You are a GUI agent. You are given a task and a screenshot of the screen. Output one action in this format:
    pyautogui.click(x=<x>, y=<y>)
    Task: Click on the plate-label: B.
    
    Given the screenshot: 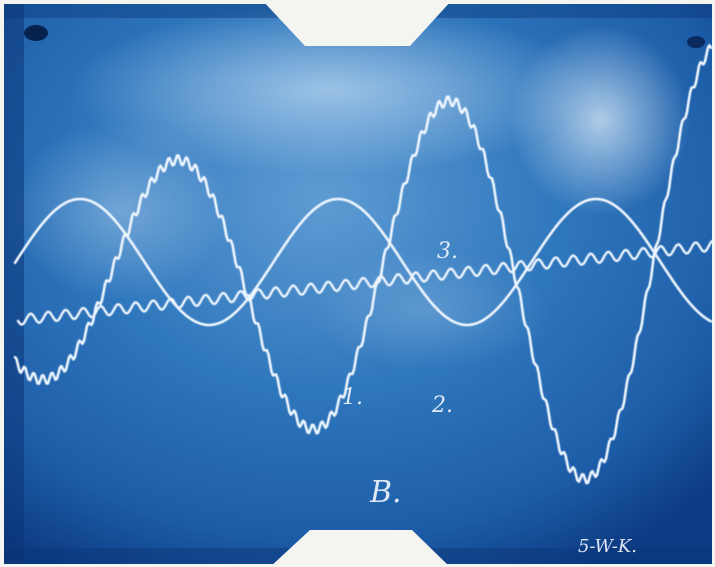 What is the action you would take?
    pyautogui.click(x=385, y=492)
    